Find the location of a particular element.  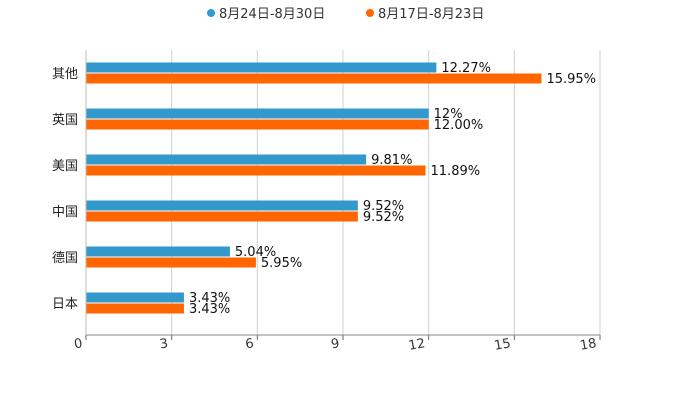

x-tick-label: 6 is located at coordinates (249, 344).